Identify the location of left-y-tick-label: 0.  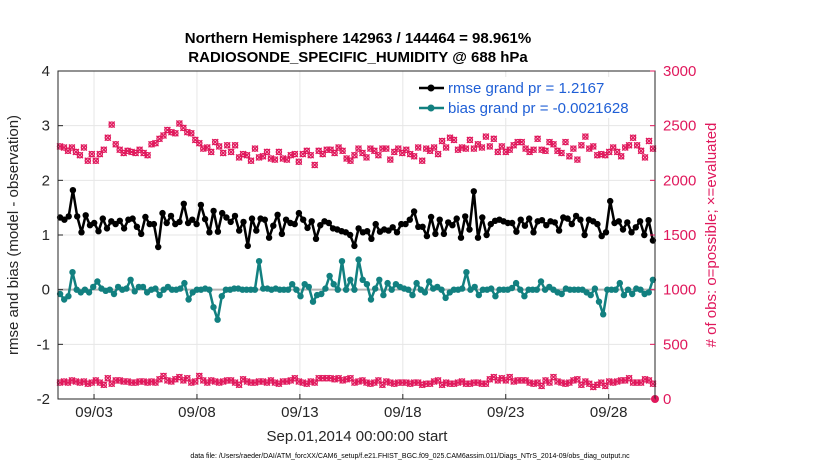
(46, 290).